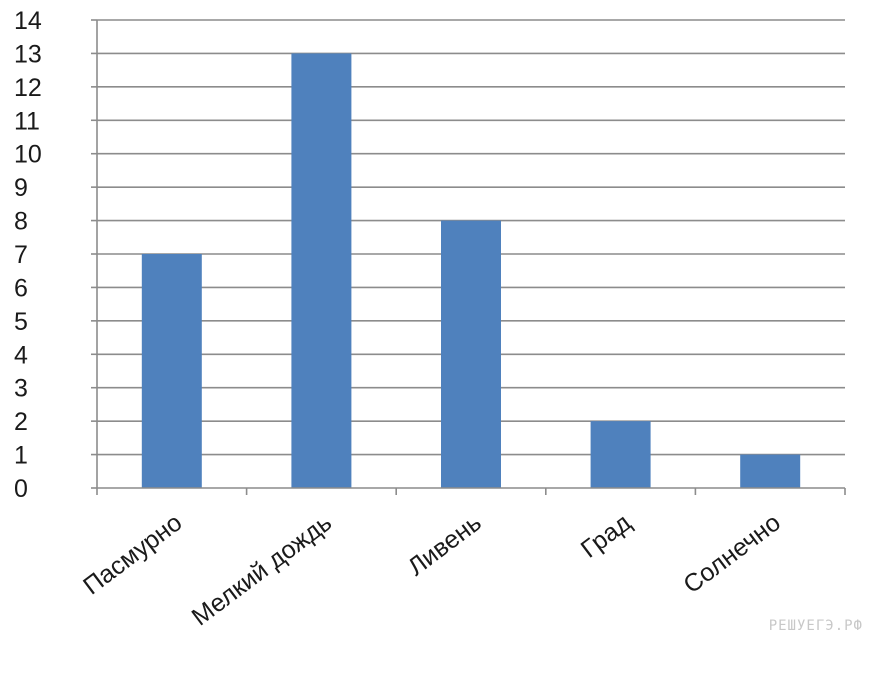  I want to click on x-category-label: Град, so click(606, 535).